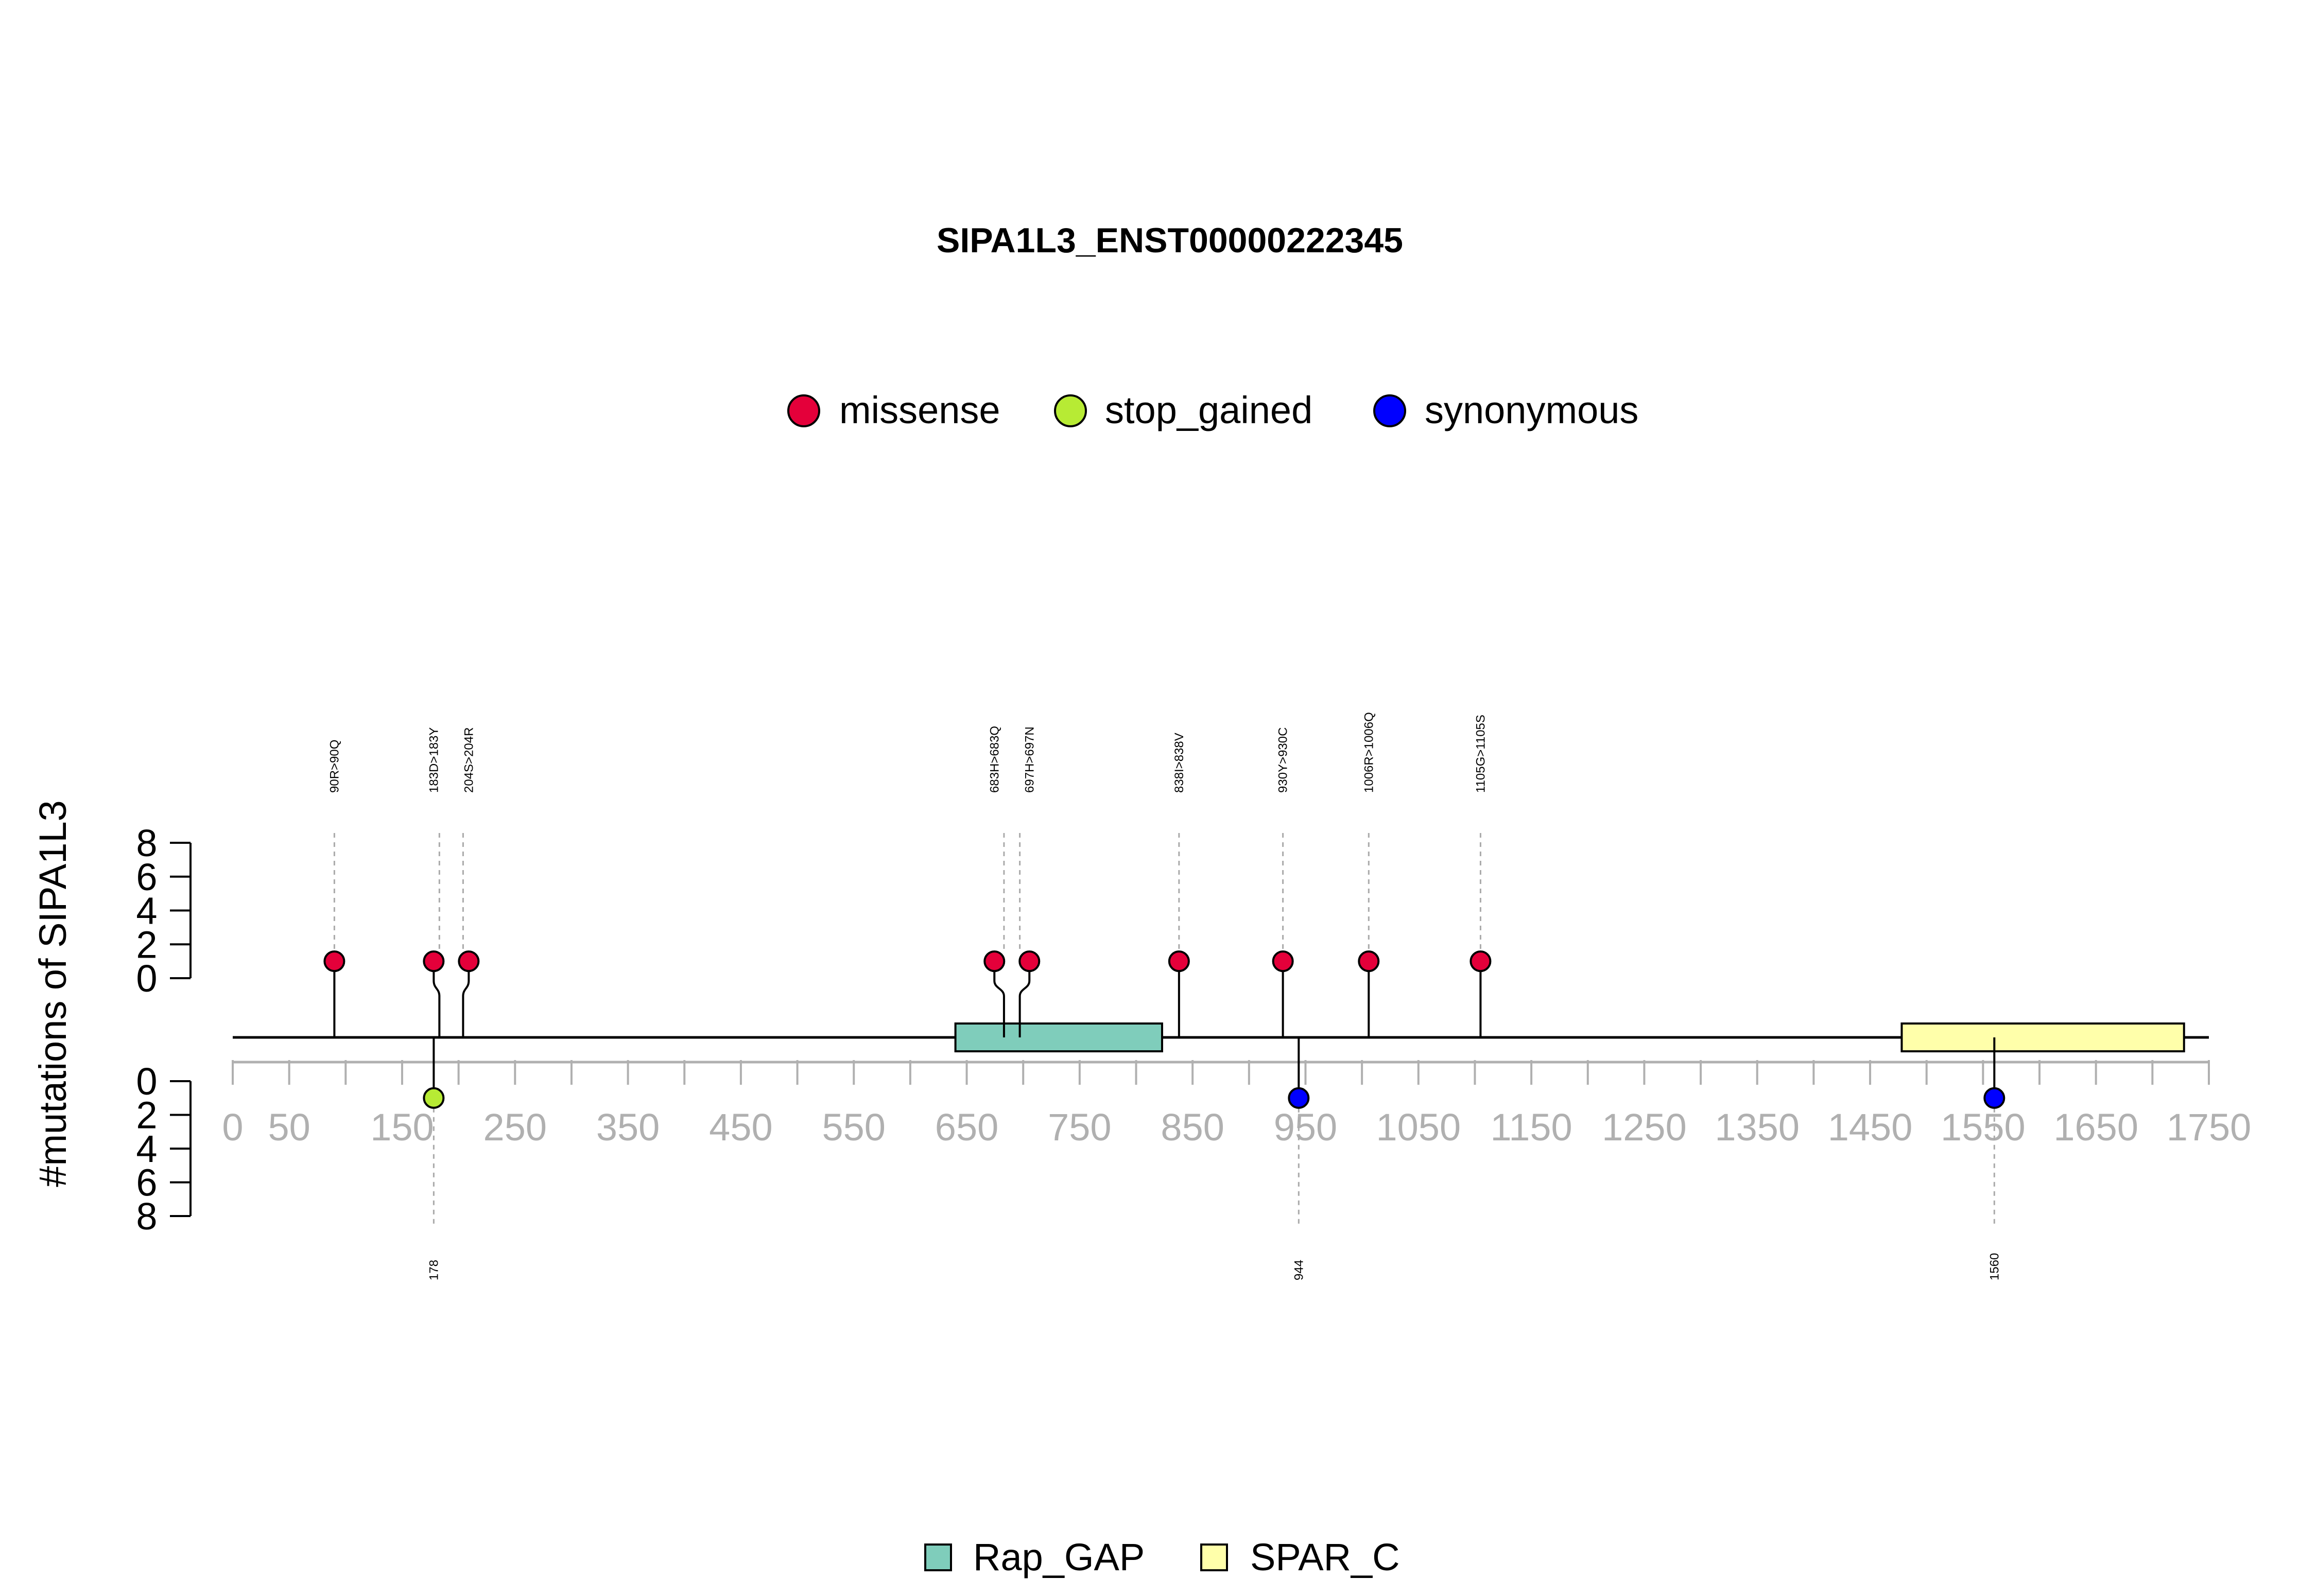  What do you see at coordinates (1283, 760) in the screenshot?
I see `mutation-label-top: 930Y>930C` at bounding box center [1283, 760].